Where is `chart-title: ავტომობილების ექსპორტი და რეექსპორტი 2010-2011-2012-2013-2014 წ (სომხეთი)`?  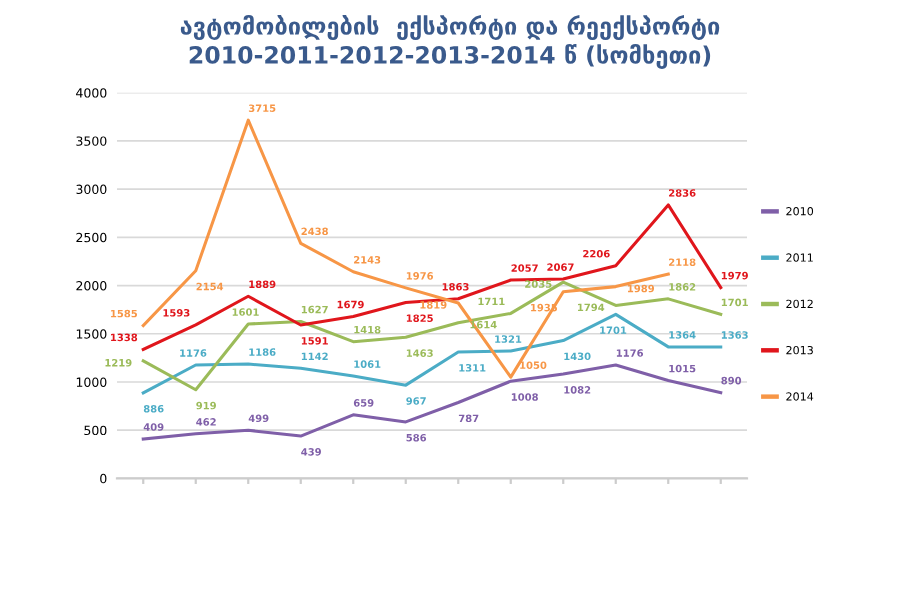 chart-title: ავტომობილების ექსპორტი და რეექსპორტი 2010-2011-2012-2013-2014 წ (სომხეთი) is located at coordinates (450, 41).